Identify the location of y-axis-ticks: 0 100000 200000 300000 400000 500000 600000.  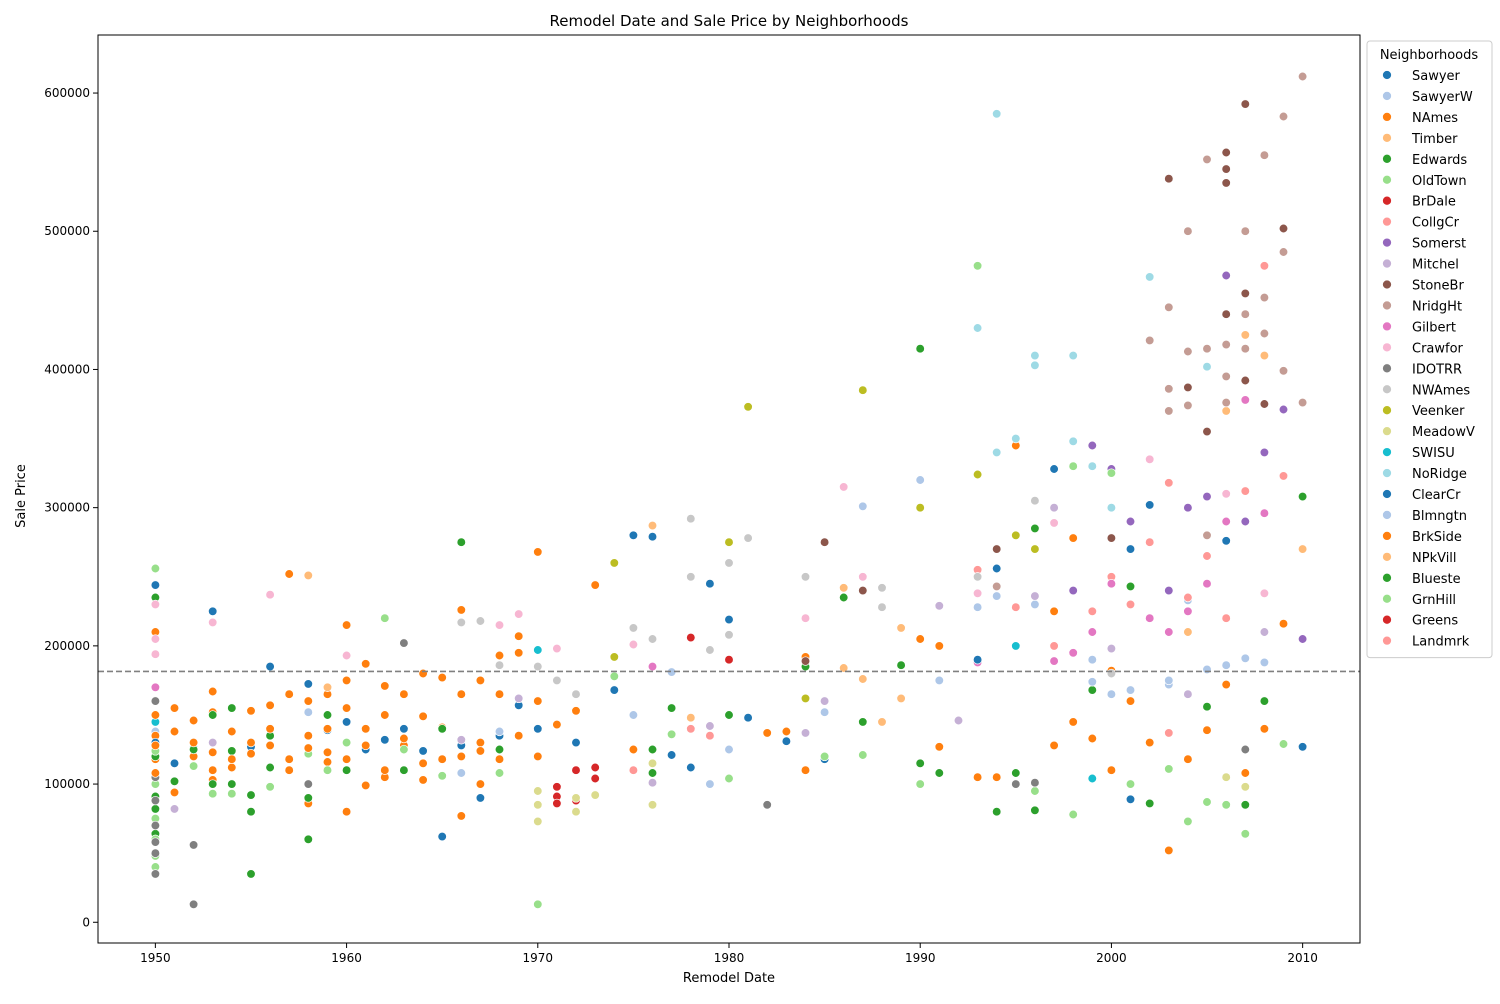
(71, 507).